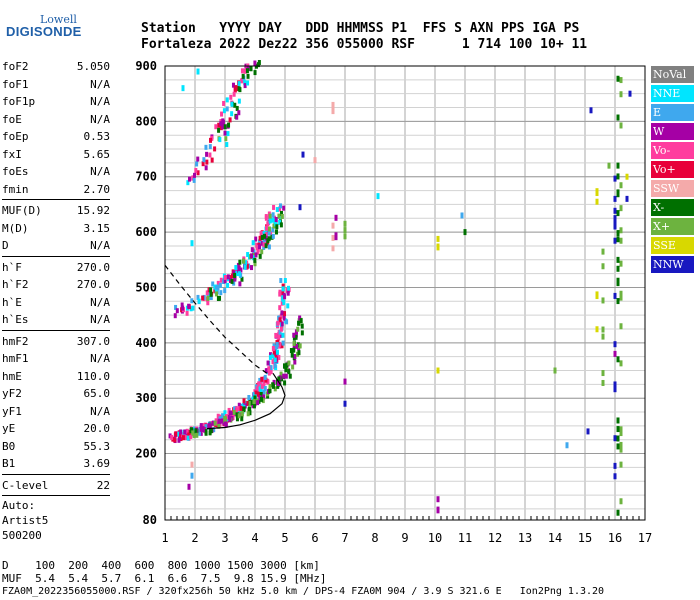 The image size is (700, 600). What do you see at coordinates (25, 520) in the screenshot?
I see `auto-software: Artist5` at bounding box center [25, 520].